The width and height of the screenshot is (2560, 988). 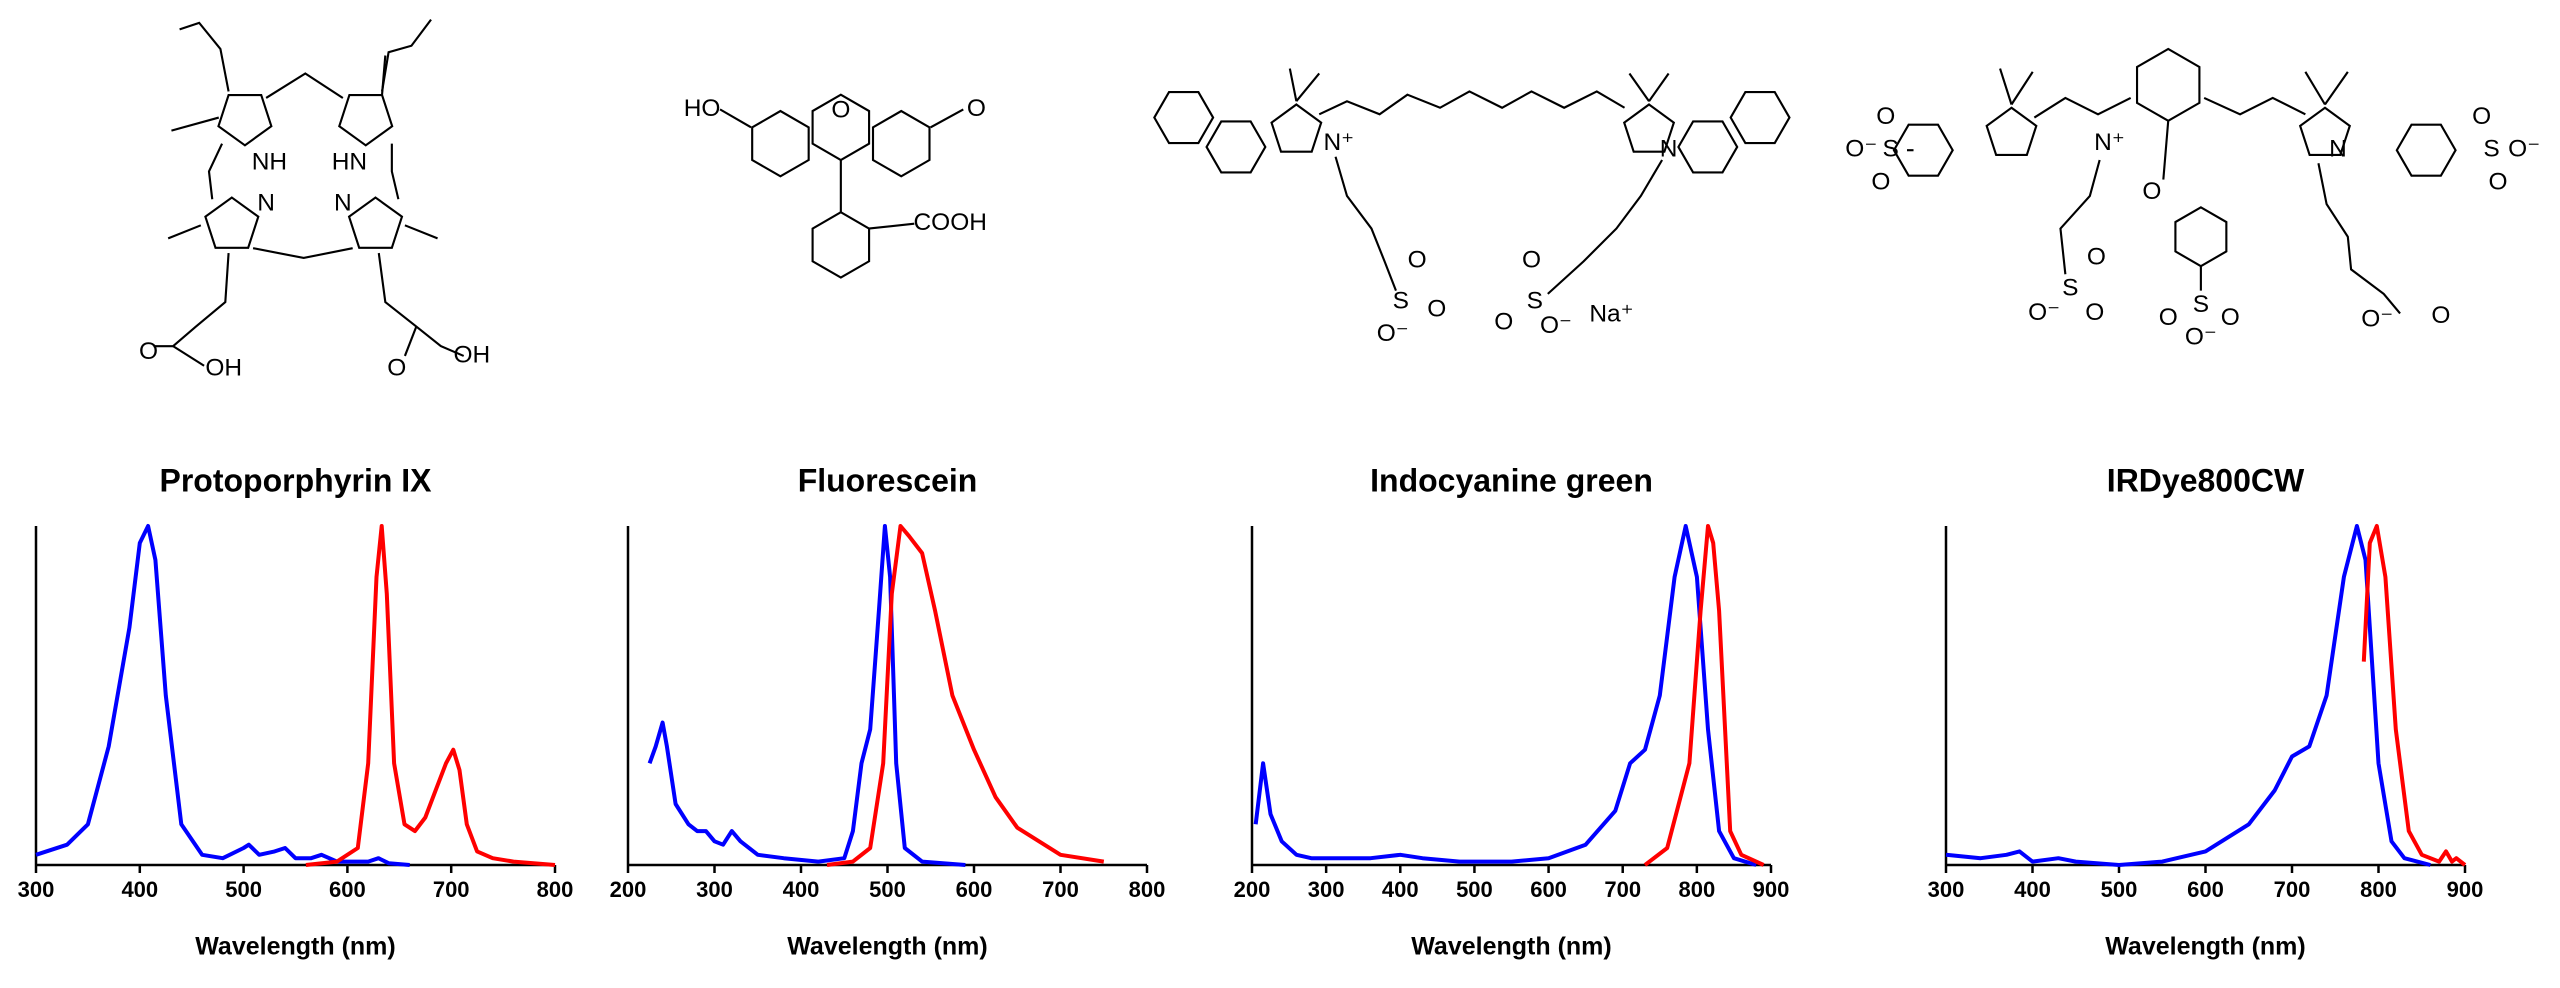 What do you see at coordinates (296, 480) in the screenshot?
I see `chart-title: Protoporphyrin IX` at bounding box center [296, 480].